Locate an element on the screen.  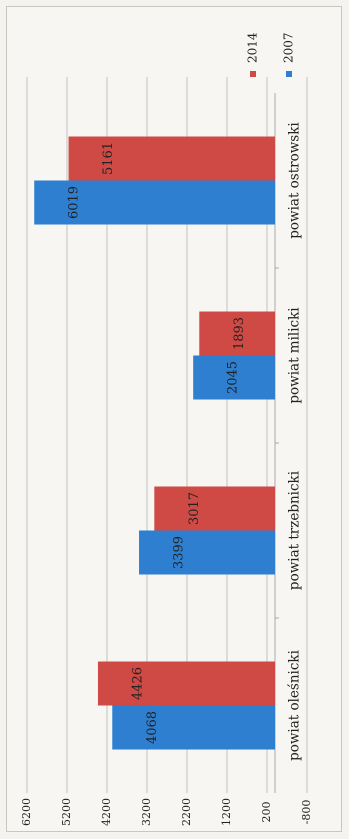
data-label: 3017 is located at coordinates (194, 508).